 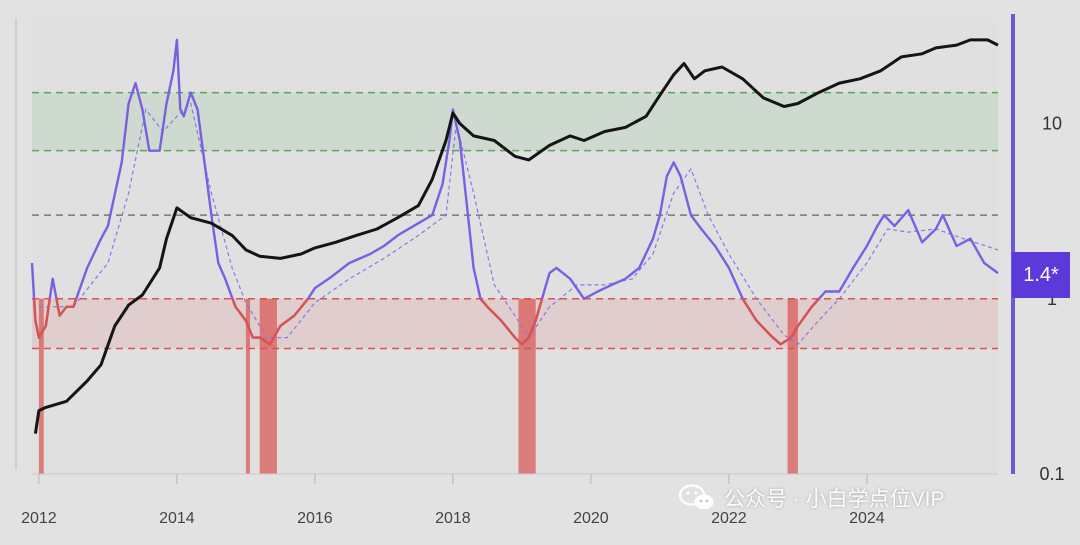 I want to click on band-green-zone, so click(x=515, y=121).